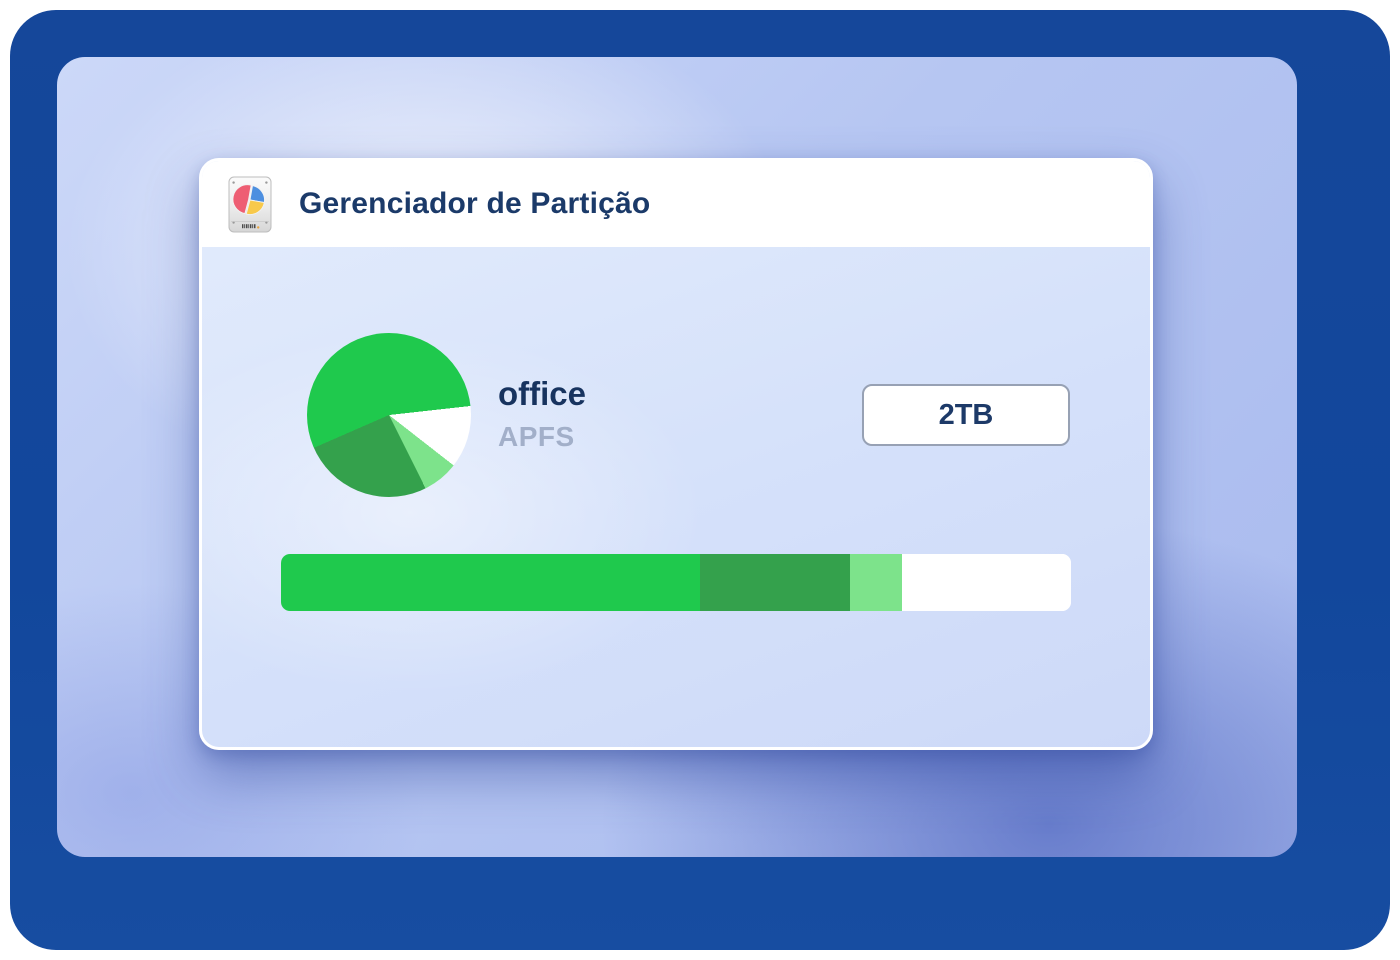 The height and width of the screenshot is (960, 1400). I want to click on usage-bar-segment-used-primary, so click(490, 582).